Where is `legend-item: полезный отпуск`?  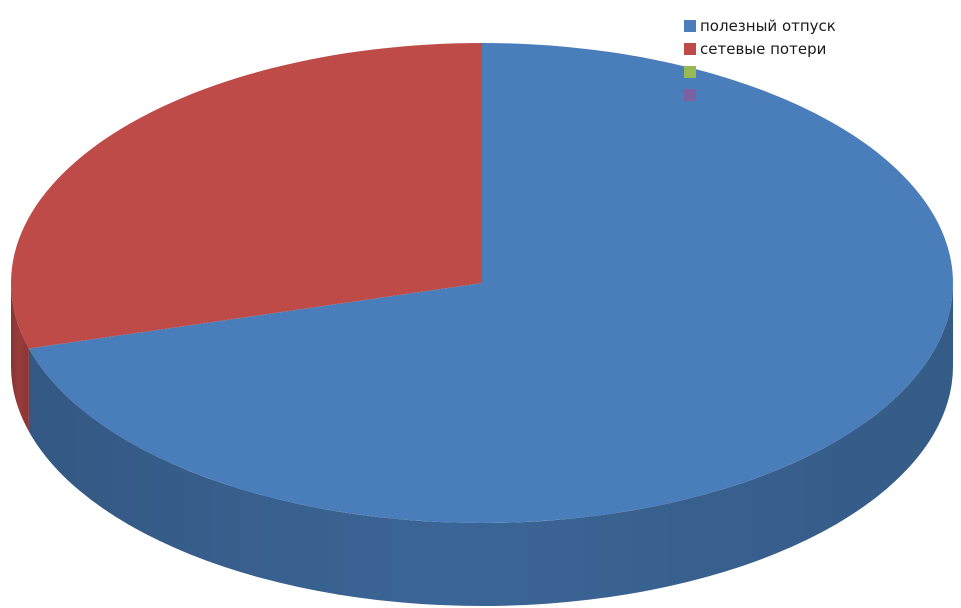
legend-item: полезный отпуск is located at coordinates (760, 25).